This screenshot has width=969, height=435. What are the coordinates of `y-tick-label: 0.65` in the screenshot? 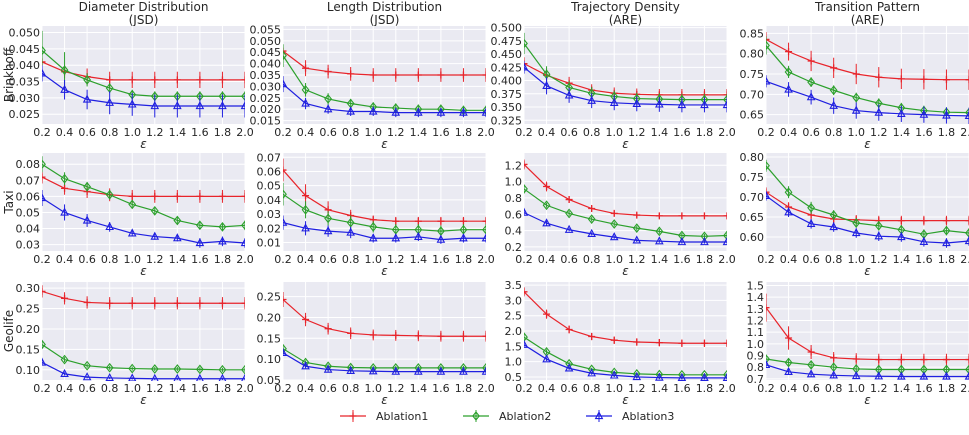 It's located at (752, 217).